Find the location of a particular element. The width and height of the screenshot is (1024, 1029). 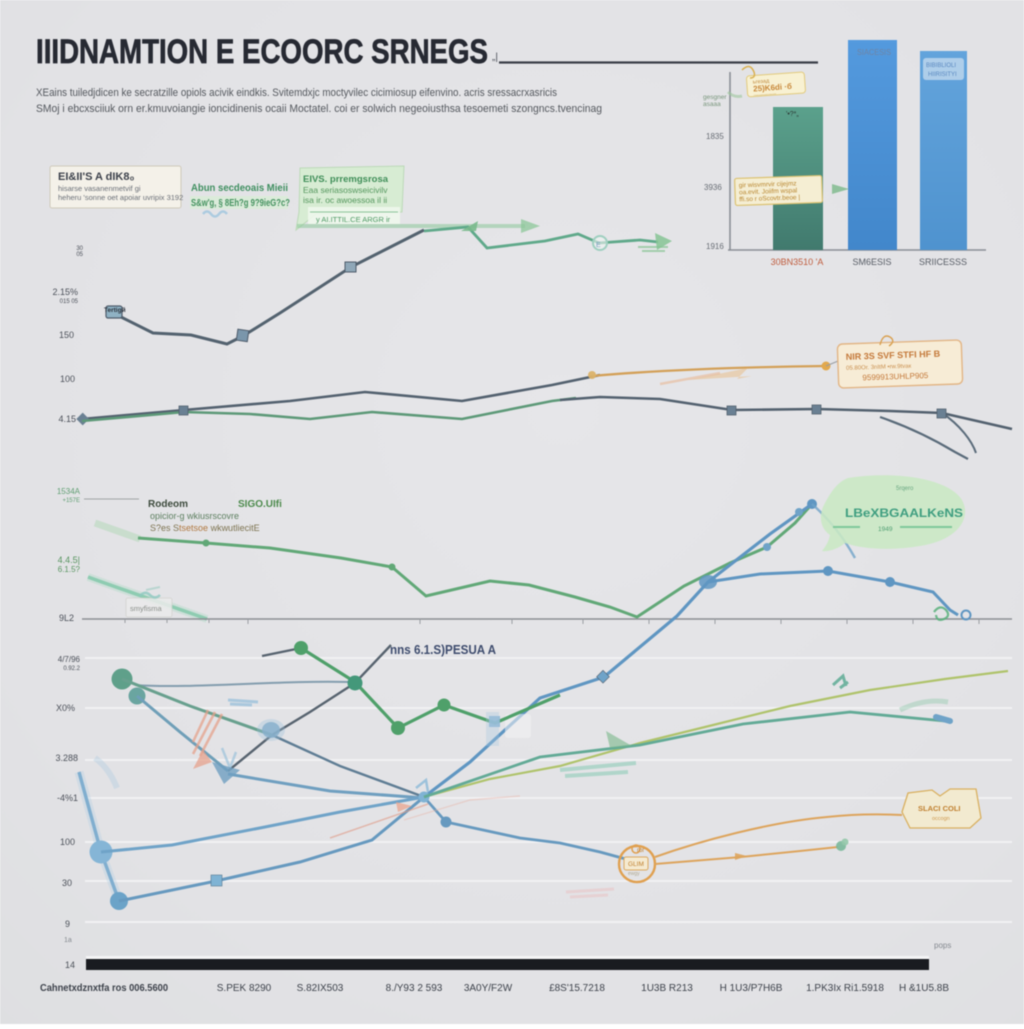

svg-text: HIIRISITYI is located at coordinates (942, 75).